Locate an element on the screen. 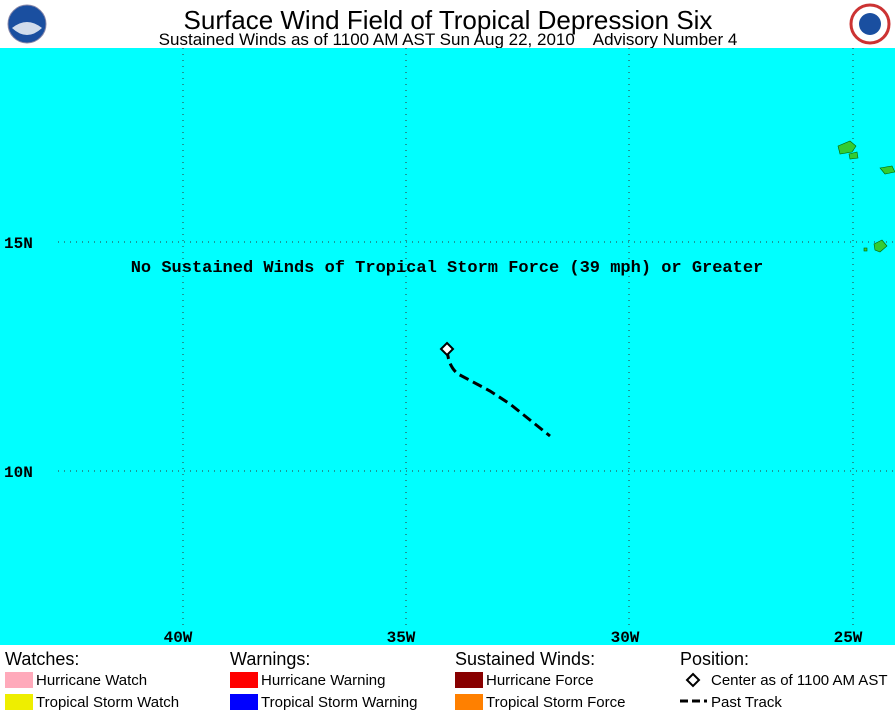 The image size is (895, 716). legend-title: Position: is located at coordinates (714, 659).